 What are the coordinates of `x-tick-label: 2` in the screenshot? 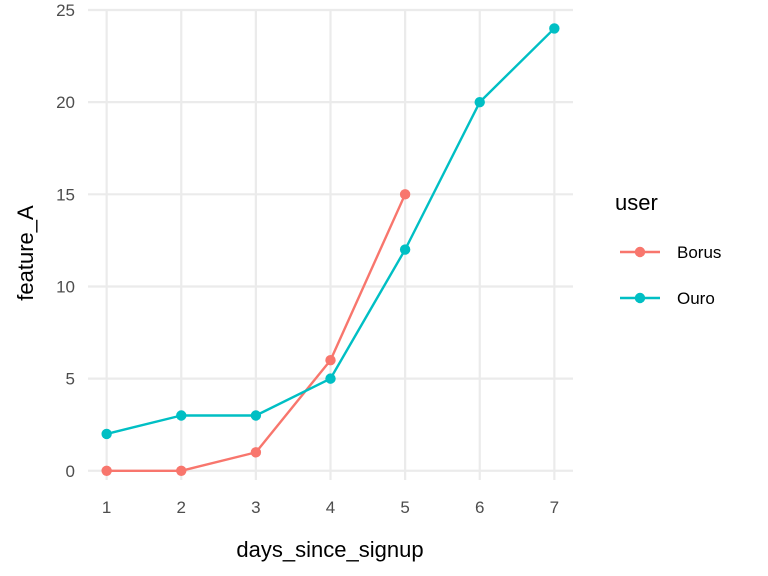 It's located at (181, 507).